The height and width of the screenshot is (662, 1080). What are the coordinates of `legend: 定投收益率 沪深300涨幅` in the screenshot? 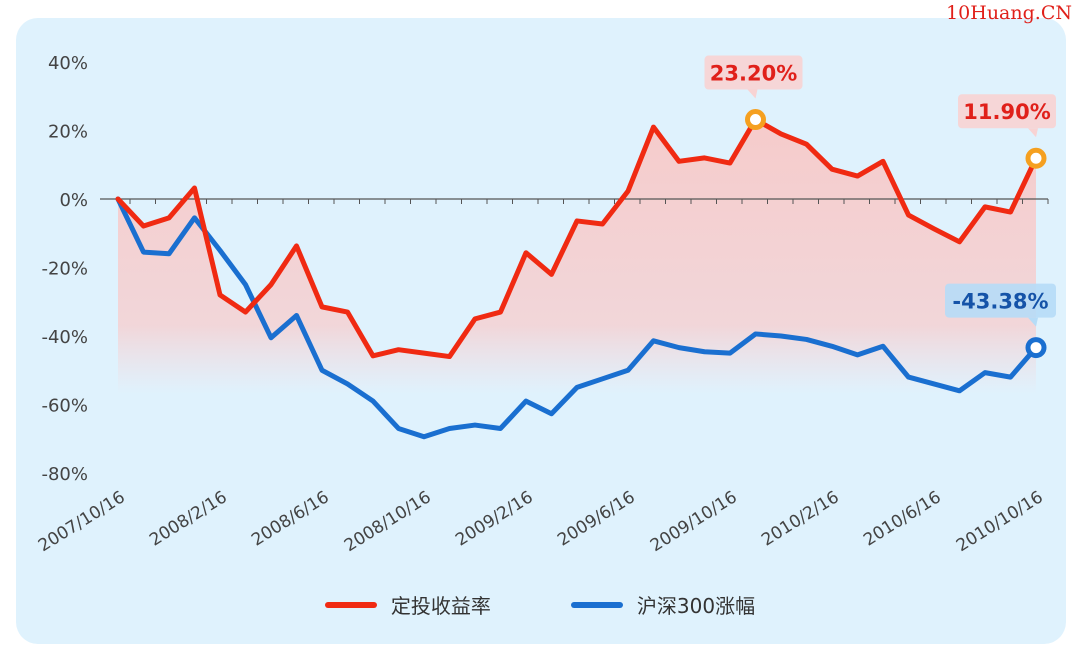 It's located at (540, 604).